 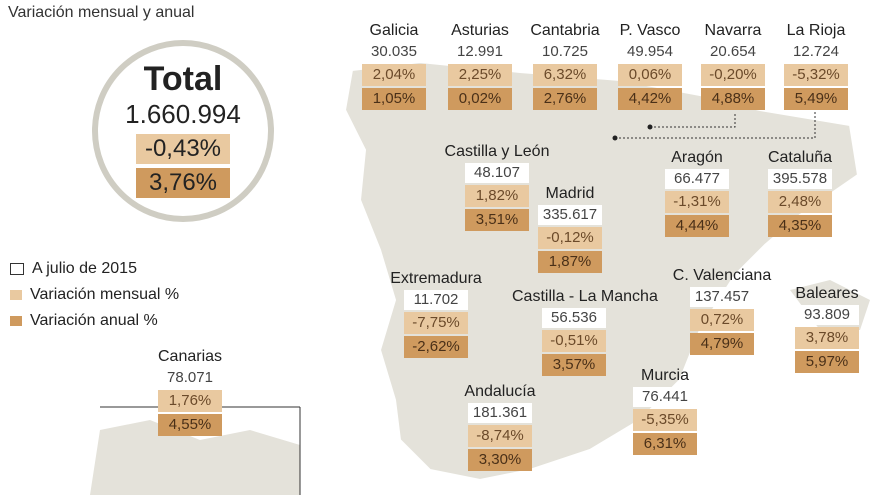 I want to click on region-annual: 2,76%, so click(x=565, y=99).